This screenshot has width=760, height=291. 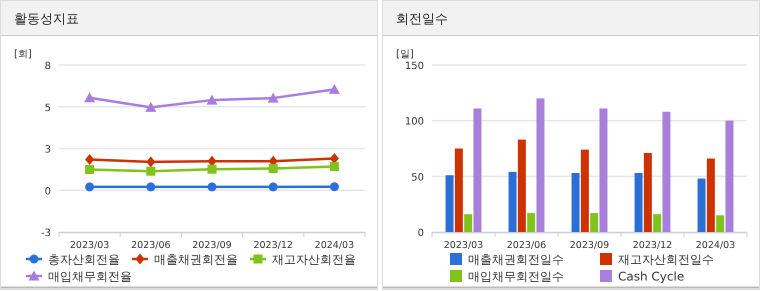 What do you see at coordinates (196, 259) in the screenshot?
I see `legend-label: 매출채권회전율` at bounding box center [196, 259].